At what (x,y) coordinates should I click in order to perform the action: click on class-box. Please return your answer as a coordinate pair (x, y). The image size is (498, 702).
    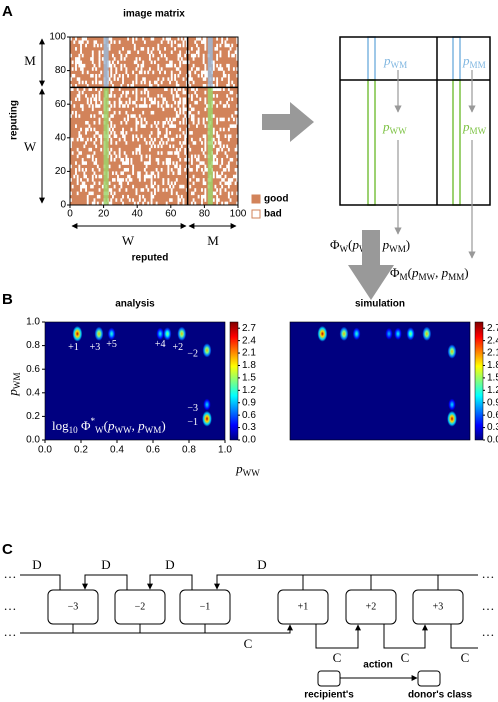
    Looking at the image, I should click on (205, 607).